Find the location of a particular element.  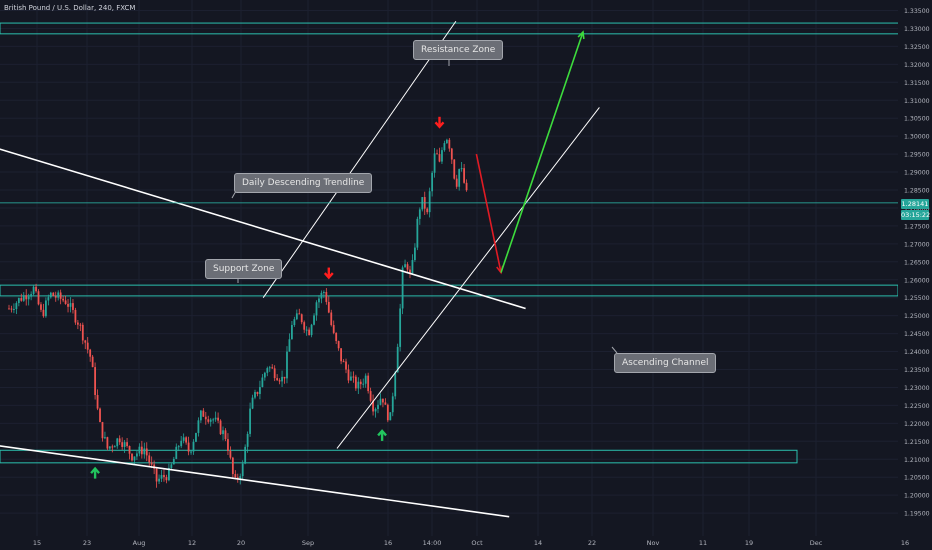

price-tick-label: 1.29000 is located at coordinates (917, 173).